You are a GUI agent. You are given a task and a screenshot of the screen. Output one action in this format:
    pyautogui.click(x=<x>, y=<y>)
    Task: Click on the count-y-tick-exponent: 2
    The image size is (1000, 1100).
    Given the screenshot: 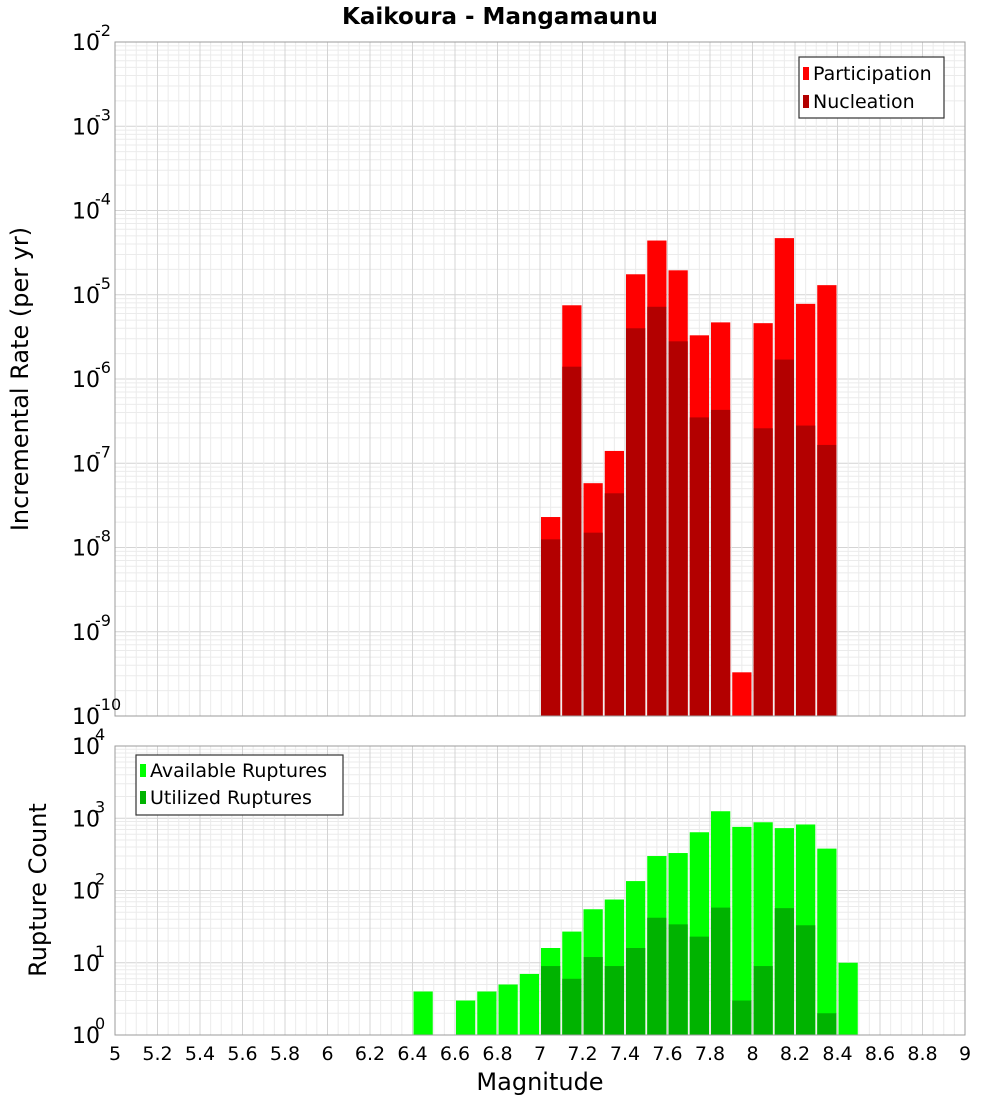 What is the action you would take?
    pyautogui.click(x=100, y=879)
    